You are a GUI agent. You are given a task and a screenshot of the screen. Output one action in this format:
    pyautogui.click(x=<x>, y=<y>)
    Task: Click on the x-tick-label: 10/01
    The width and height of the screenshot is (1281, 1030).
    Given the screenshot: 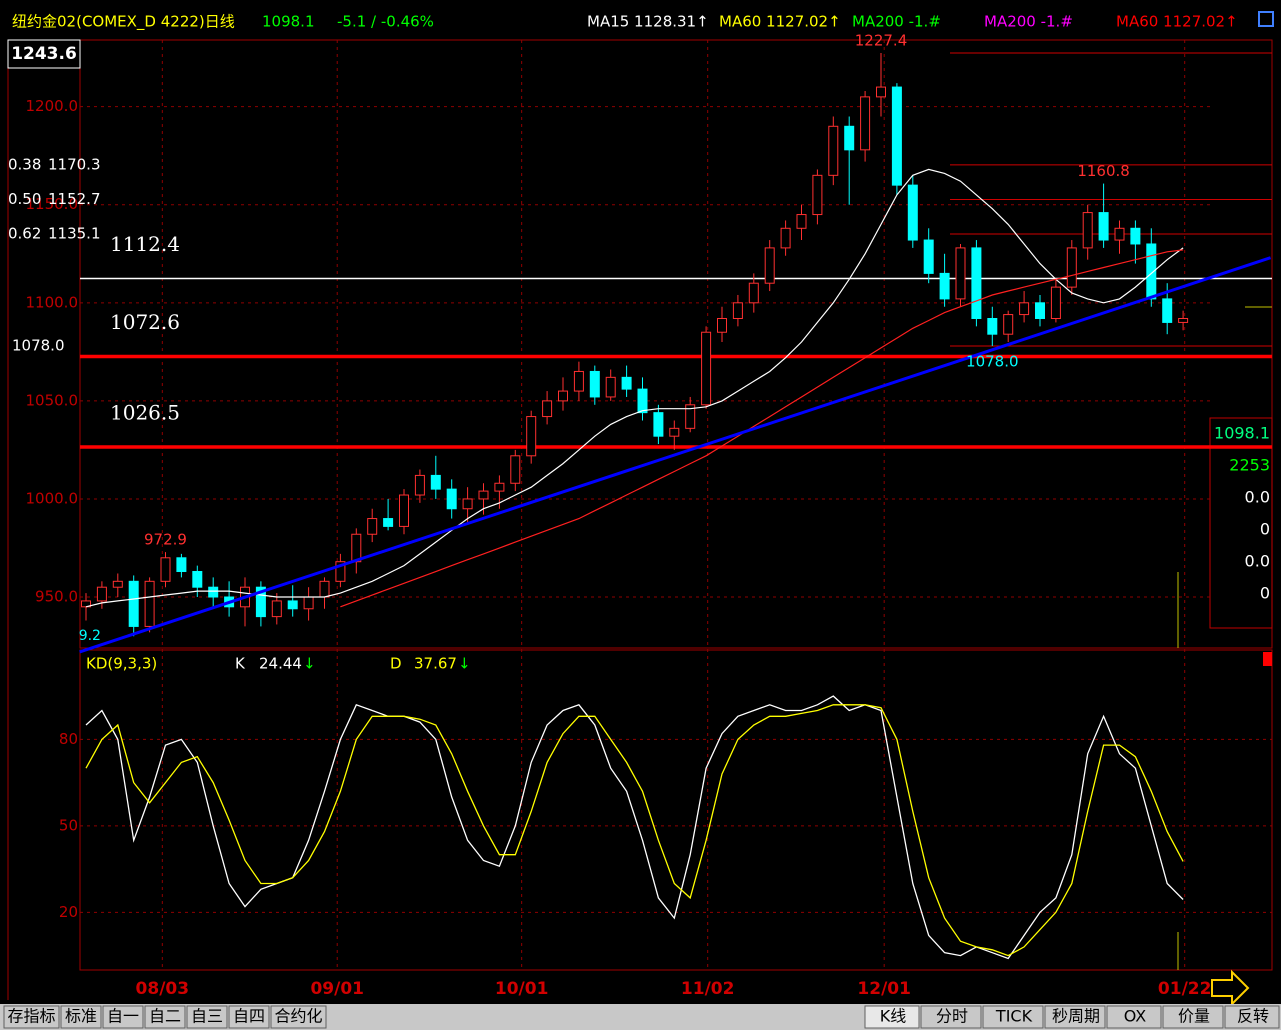 What is the action you would take?
    pyautogui.click(x=522, y=989)
    